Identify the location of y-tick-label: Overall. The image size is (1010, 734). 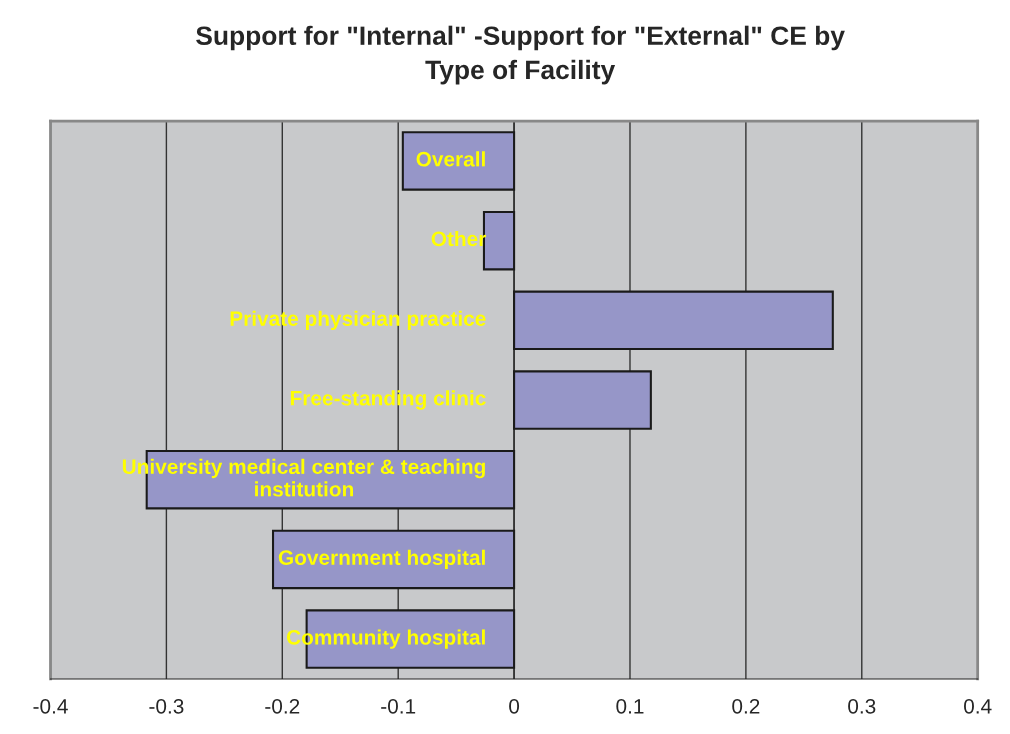
(450, 159).